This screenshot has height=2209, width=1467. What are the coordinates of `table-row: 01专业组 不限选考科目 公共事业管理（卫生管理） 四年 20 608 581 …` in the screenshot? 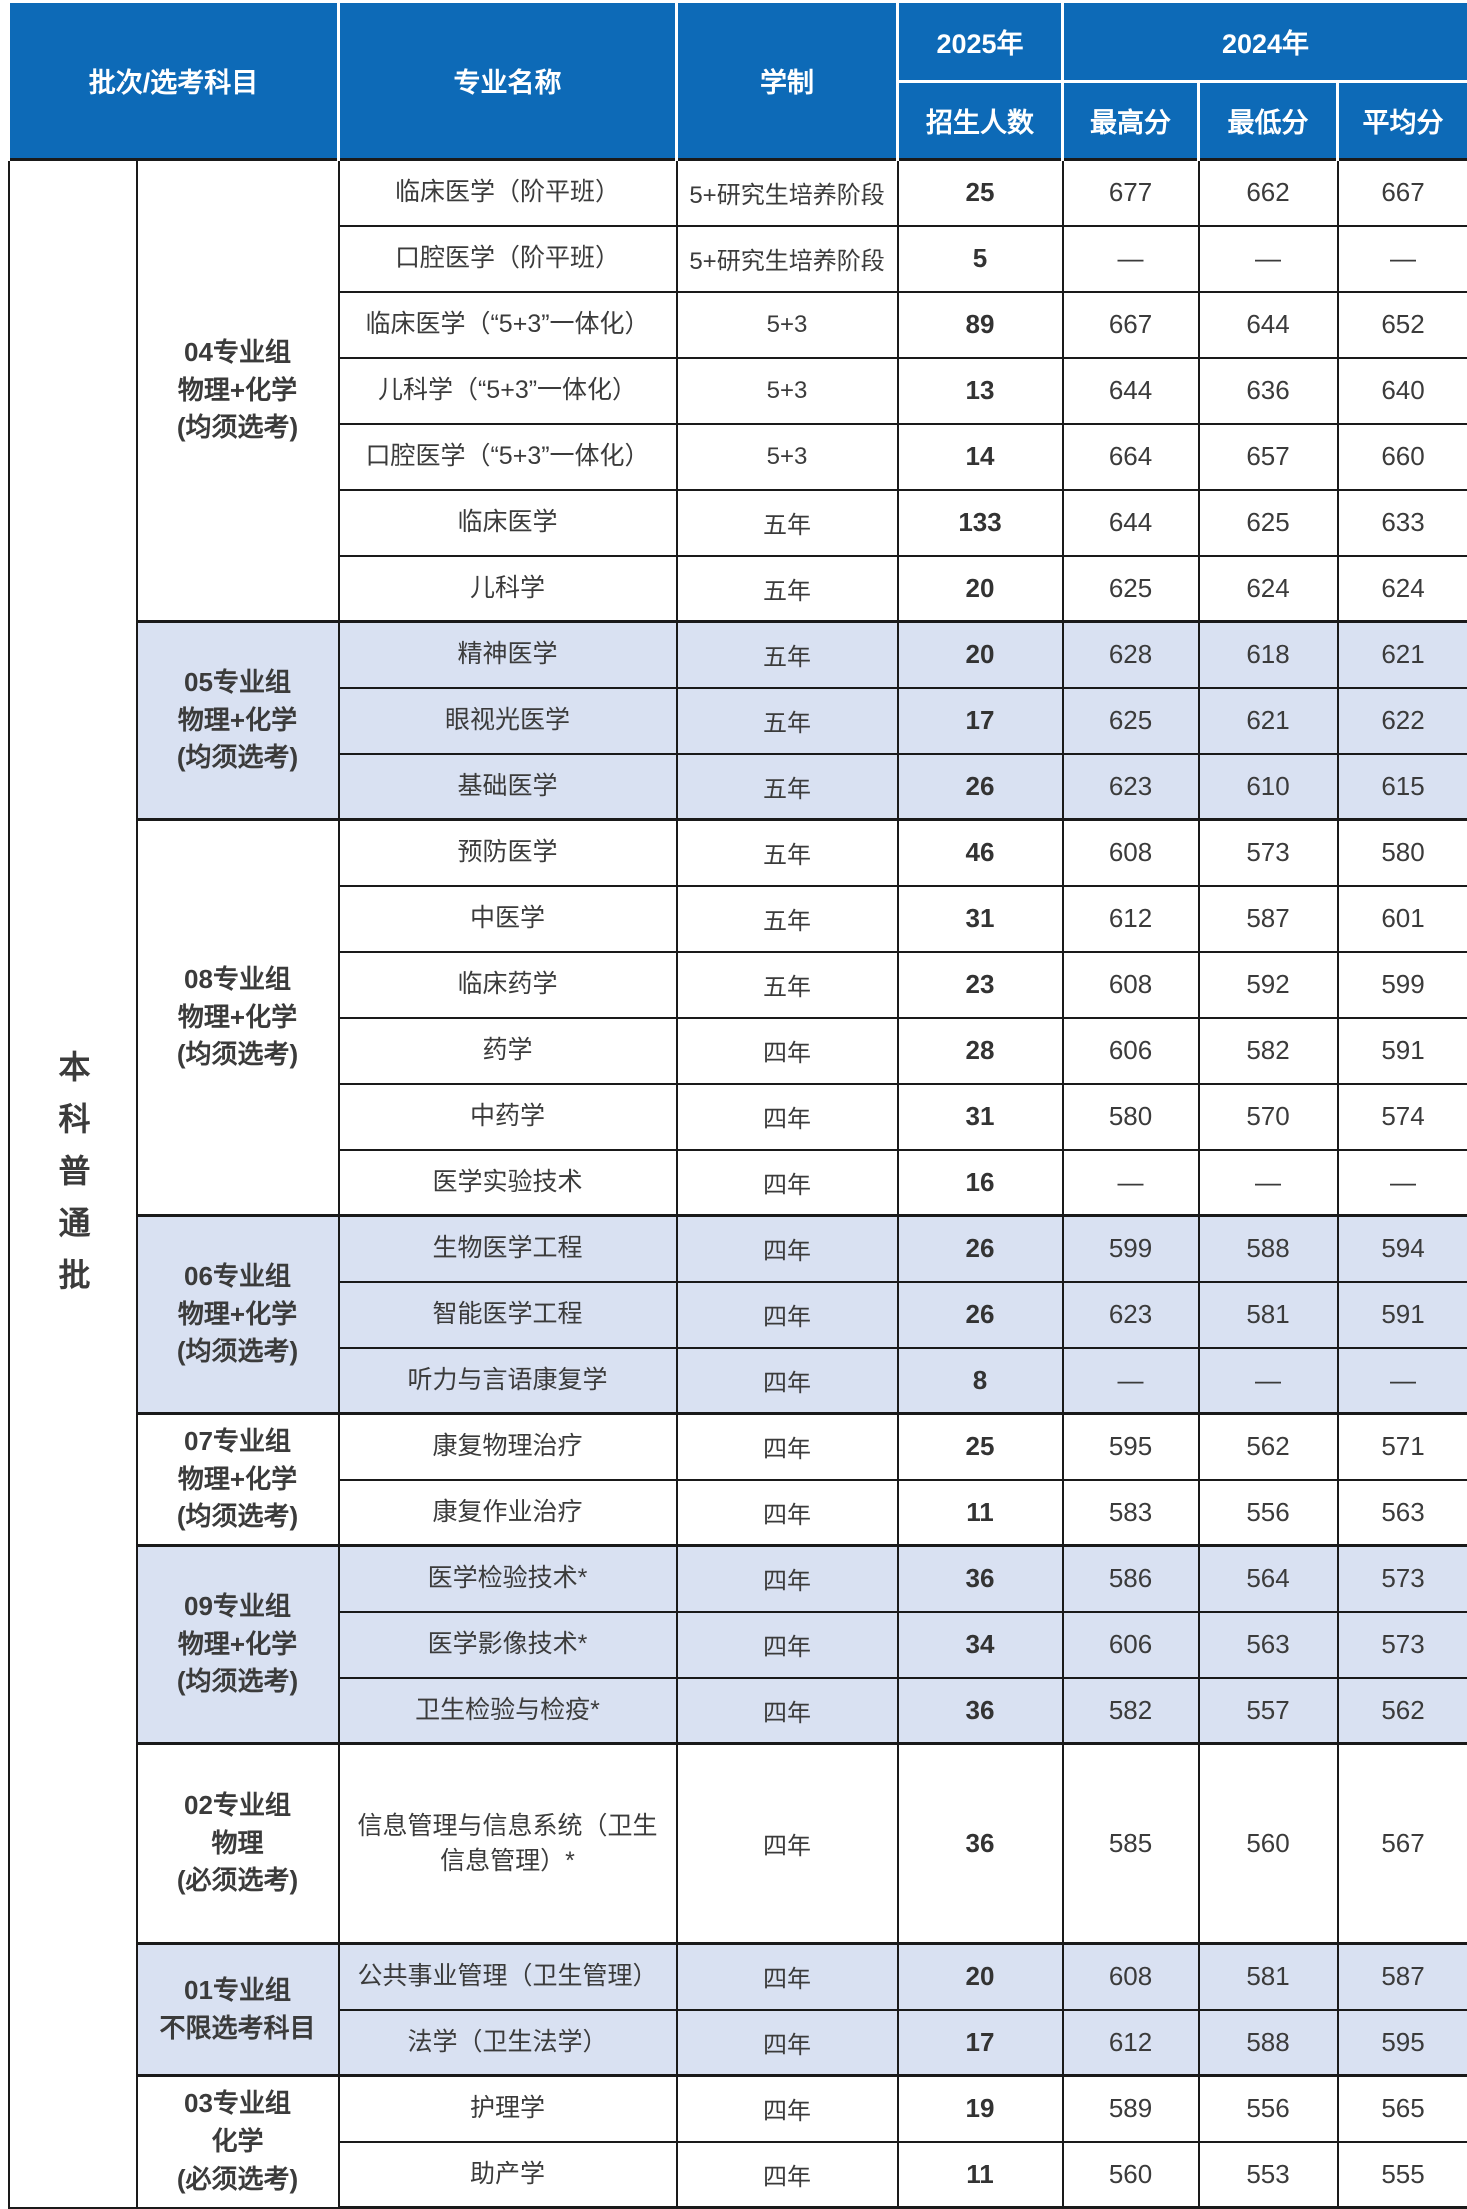 It's located at (738, 1977).